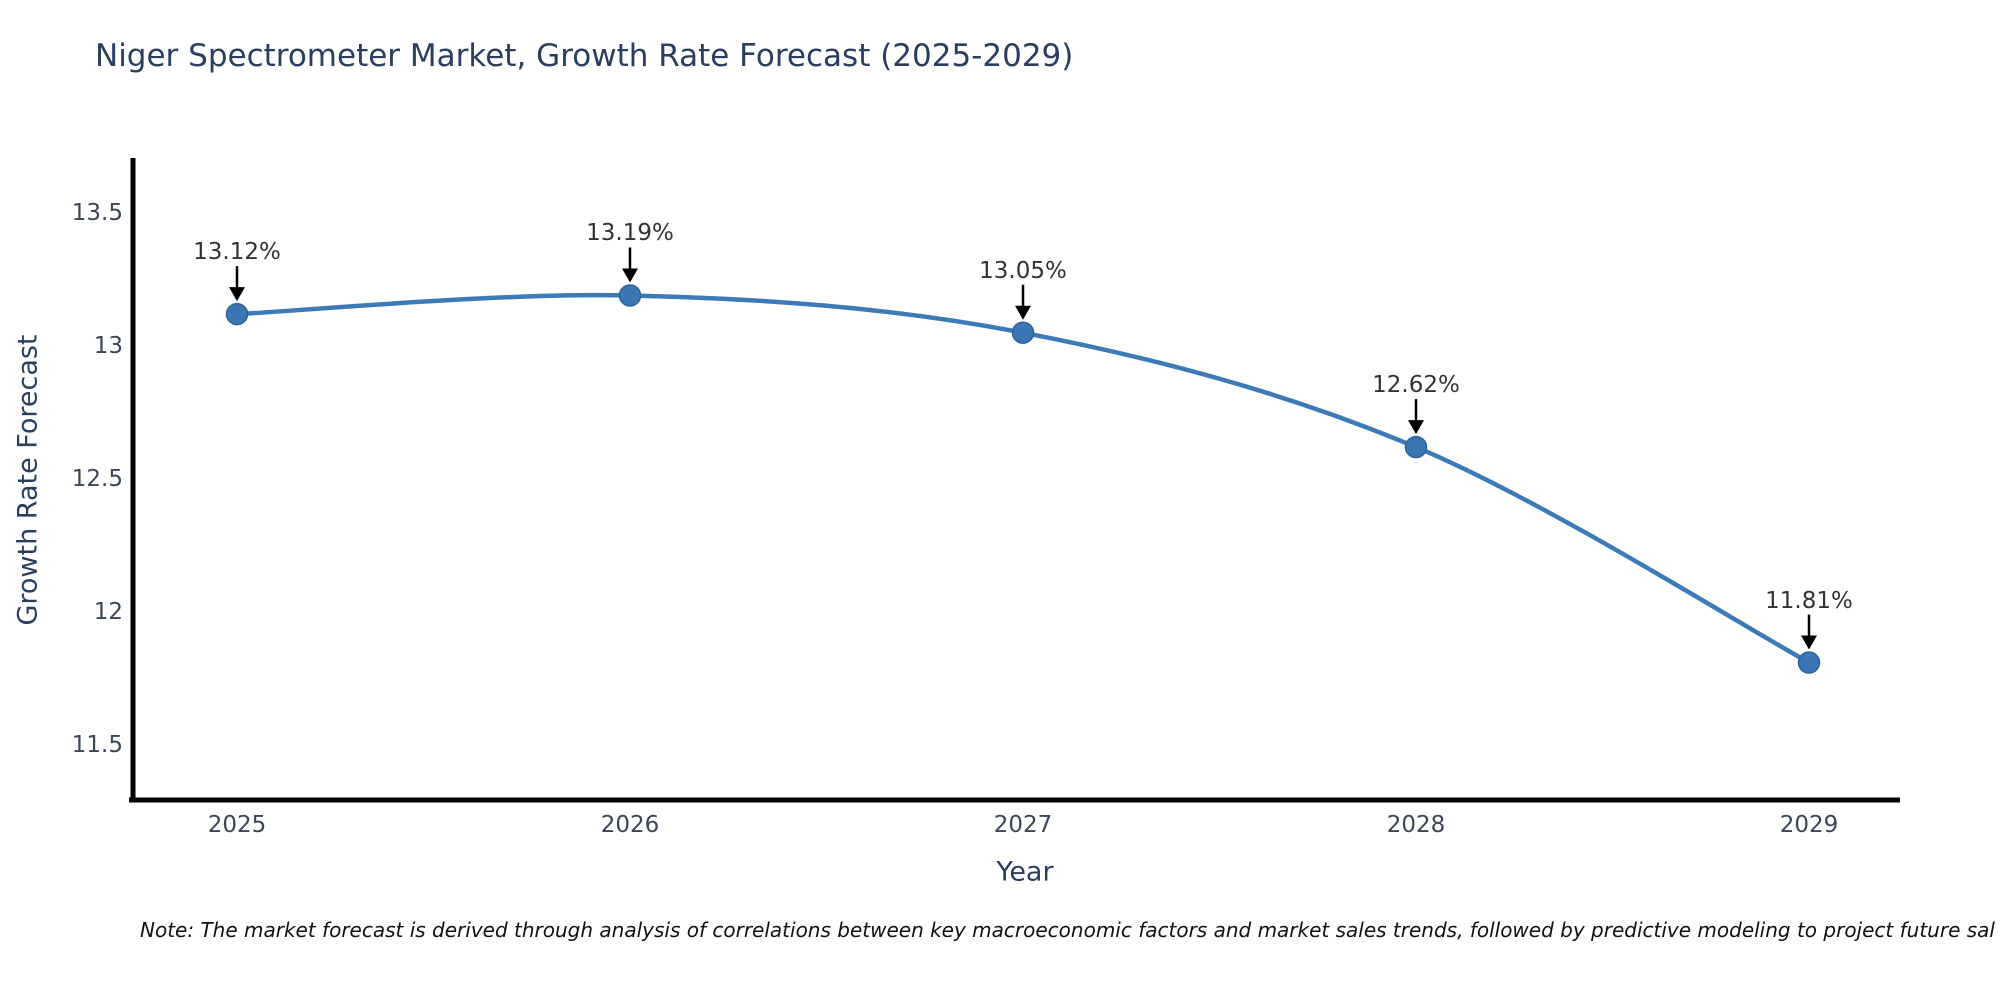 The width and height of the screenshot is (2000, 1000). What do you see at coordinates (108, 612) in the screenshot?
I see `y-tick-label: 12` at bounding box center [108, 612].